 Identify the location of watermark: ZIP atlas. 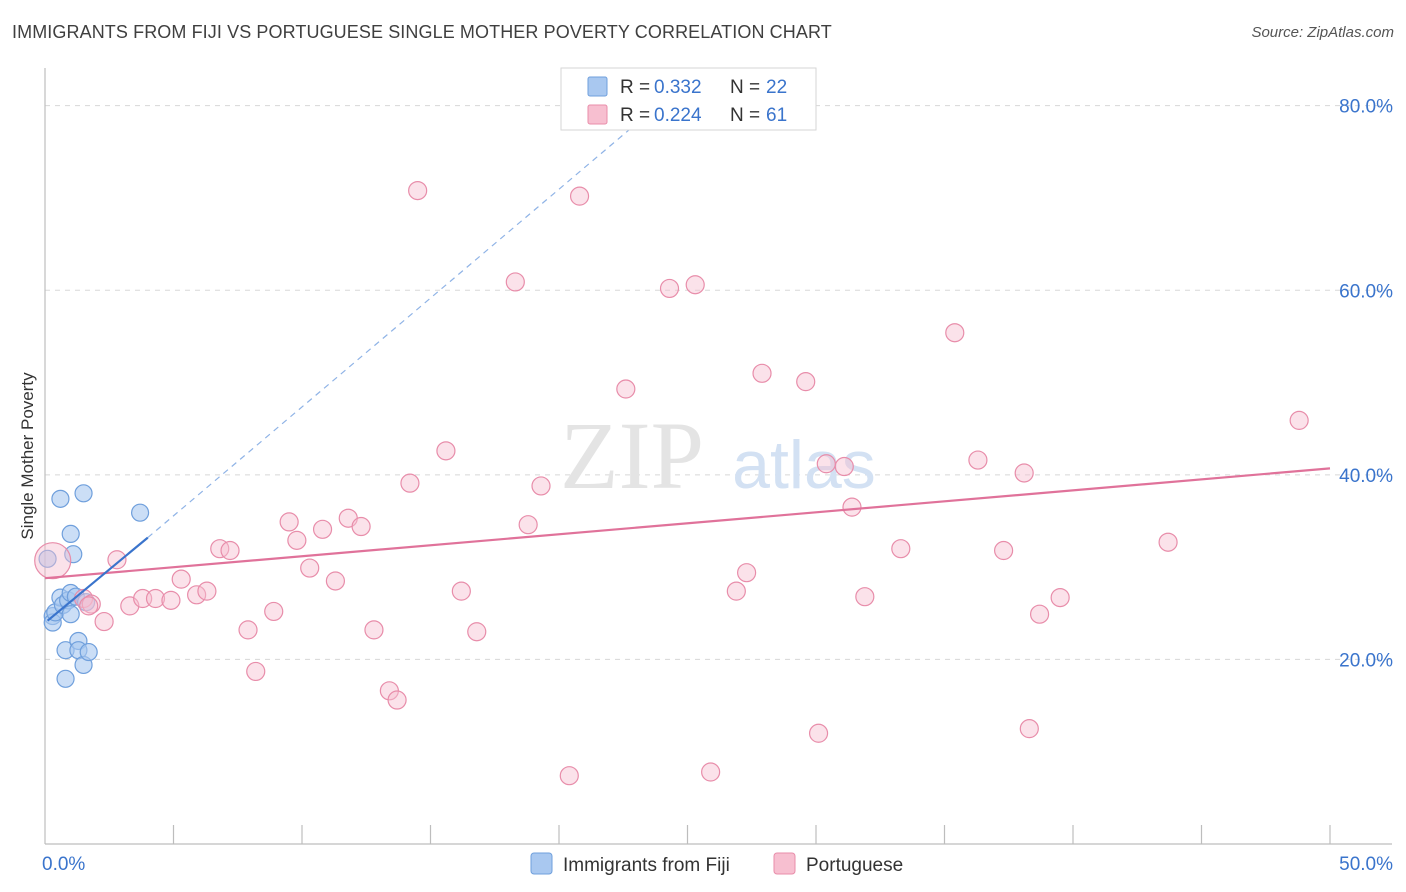
(718, 455).